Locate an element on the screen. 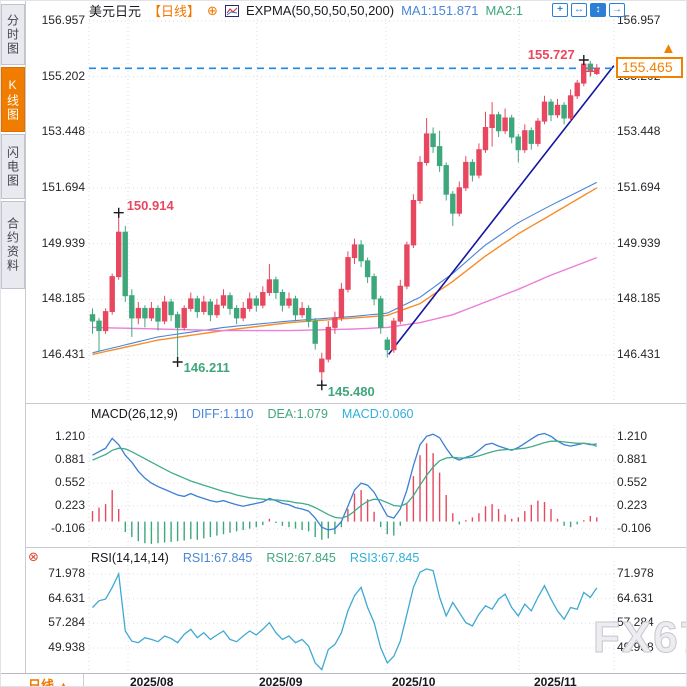  price-marker-icon: ▲ is located at coordinates (668, 49).